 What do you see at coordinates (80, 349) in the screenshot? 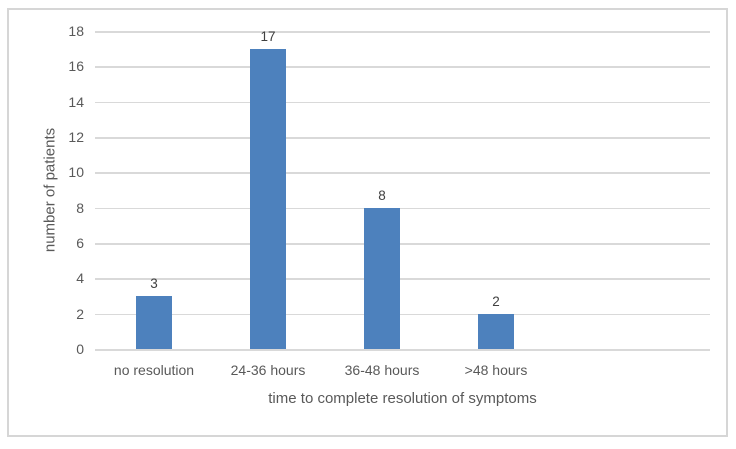
I see `y-tick-label: 0` at bounding box center [80, 349].